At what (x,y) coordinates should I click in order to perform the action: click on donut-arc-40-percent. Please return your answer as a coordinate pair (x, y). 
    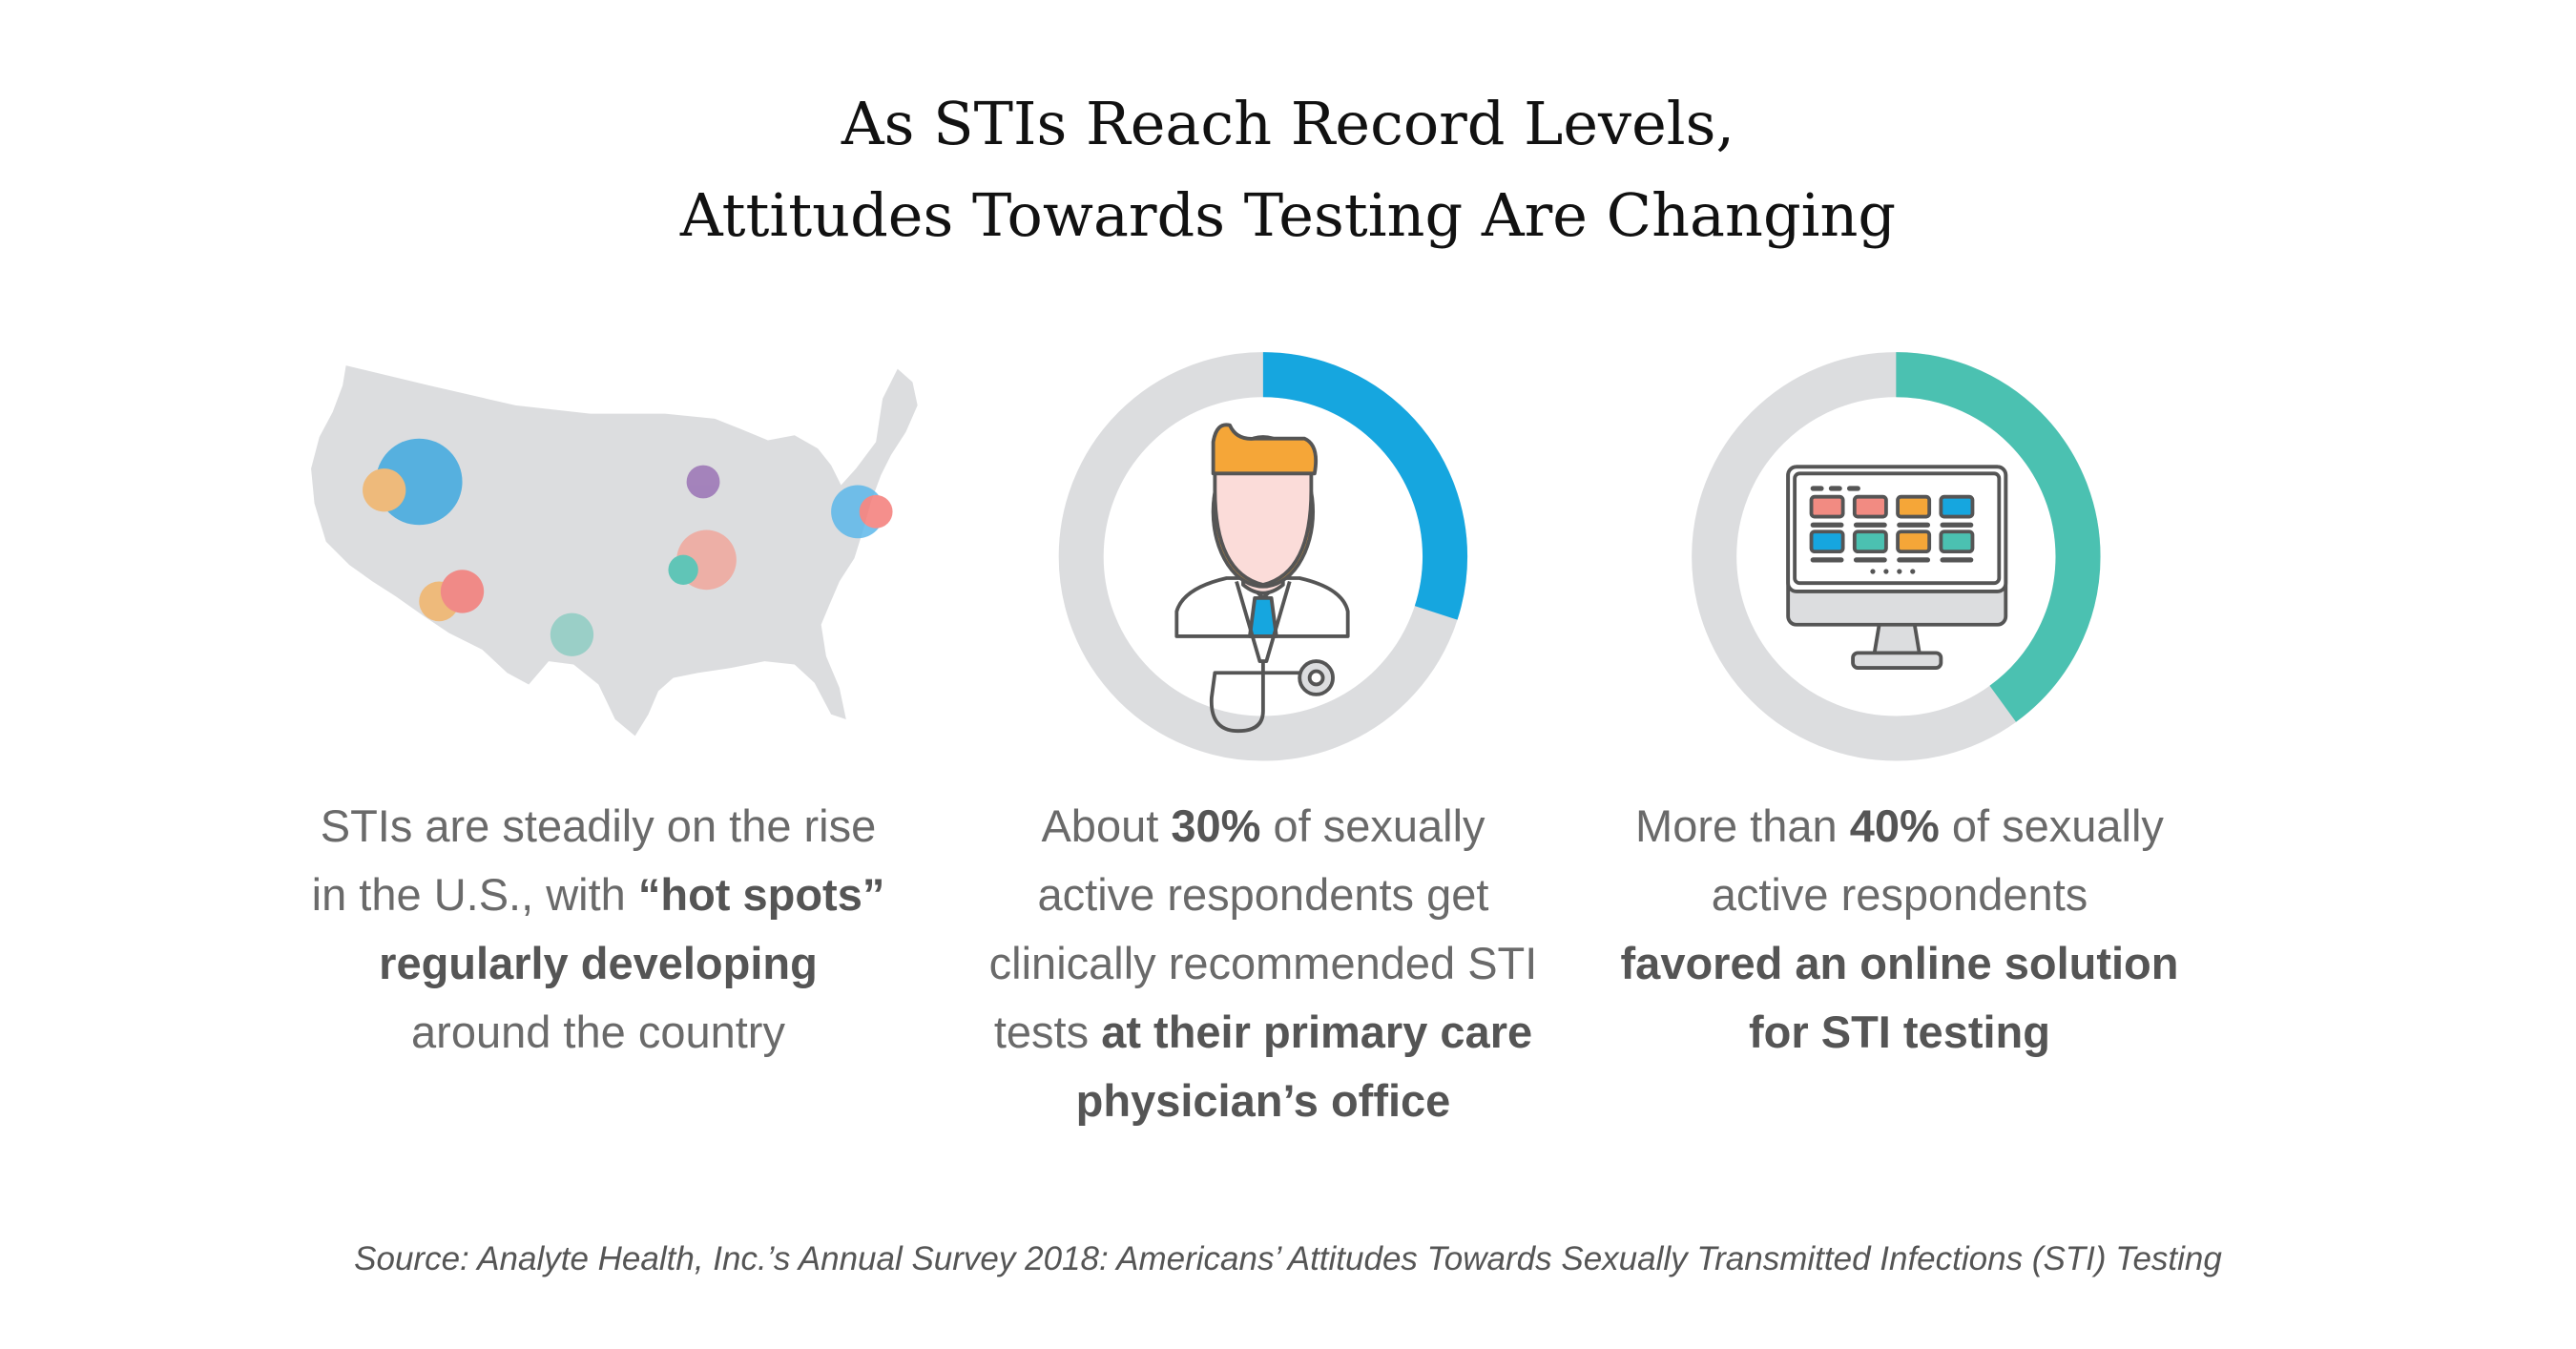
    Looking at the image, I should click on (1896, 556).